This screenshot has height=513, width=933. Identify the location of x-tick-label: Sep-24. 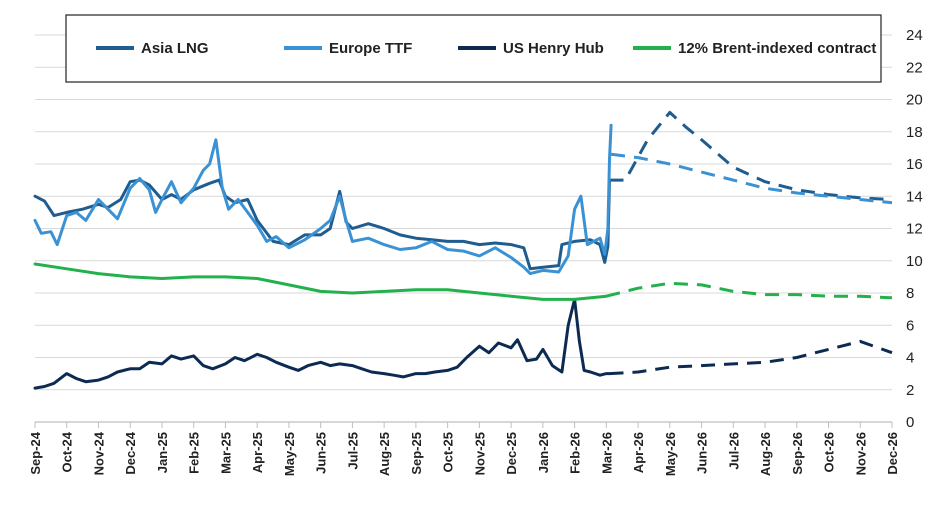
(35, 452).